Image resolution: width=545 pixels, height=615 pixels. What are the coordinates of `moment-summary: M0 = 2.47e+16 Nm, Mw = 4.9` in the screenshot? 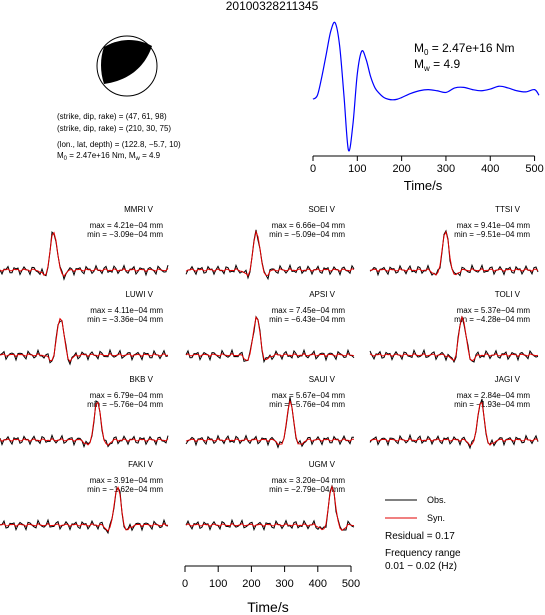 It's located at (109, 156).